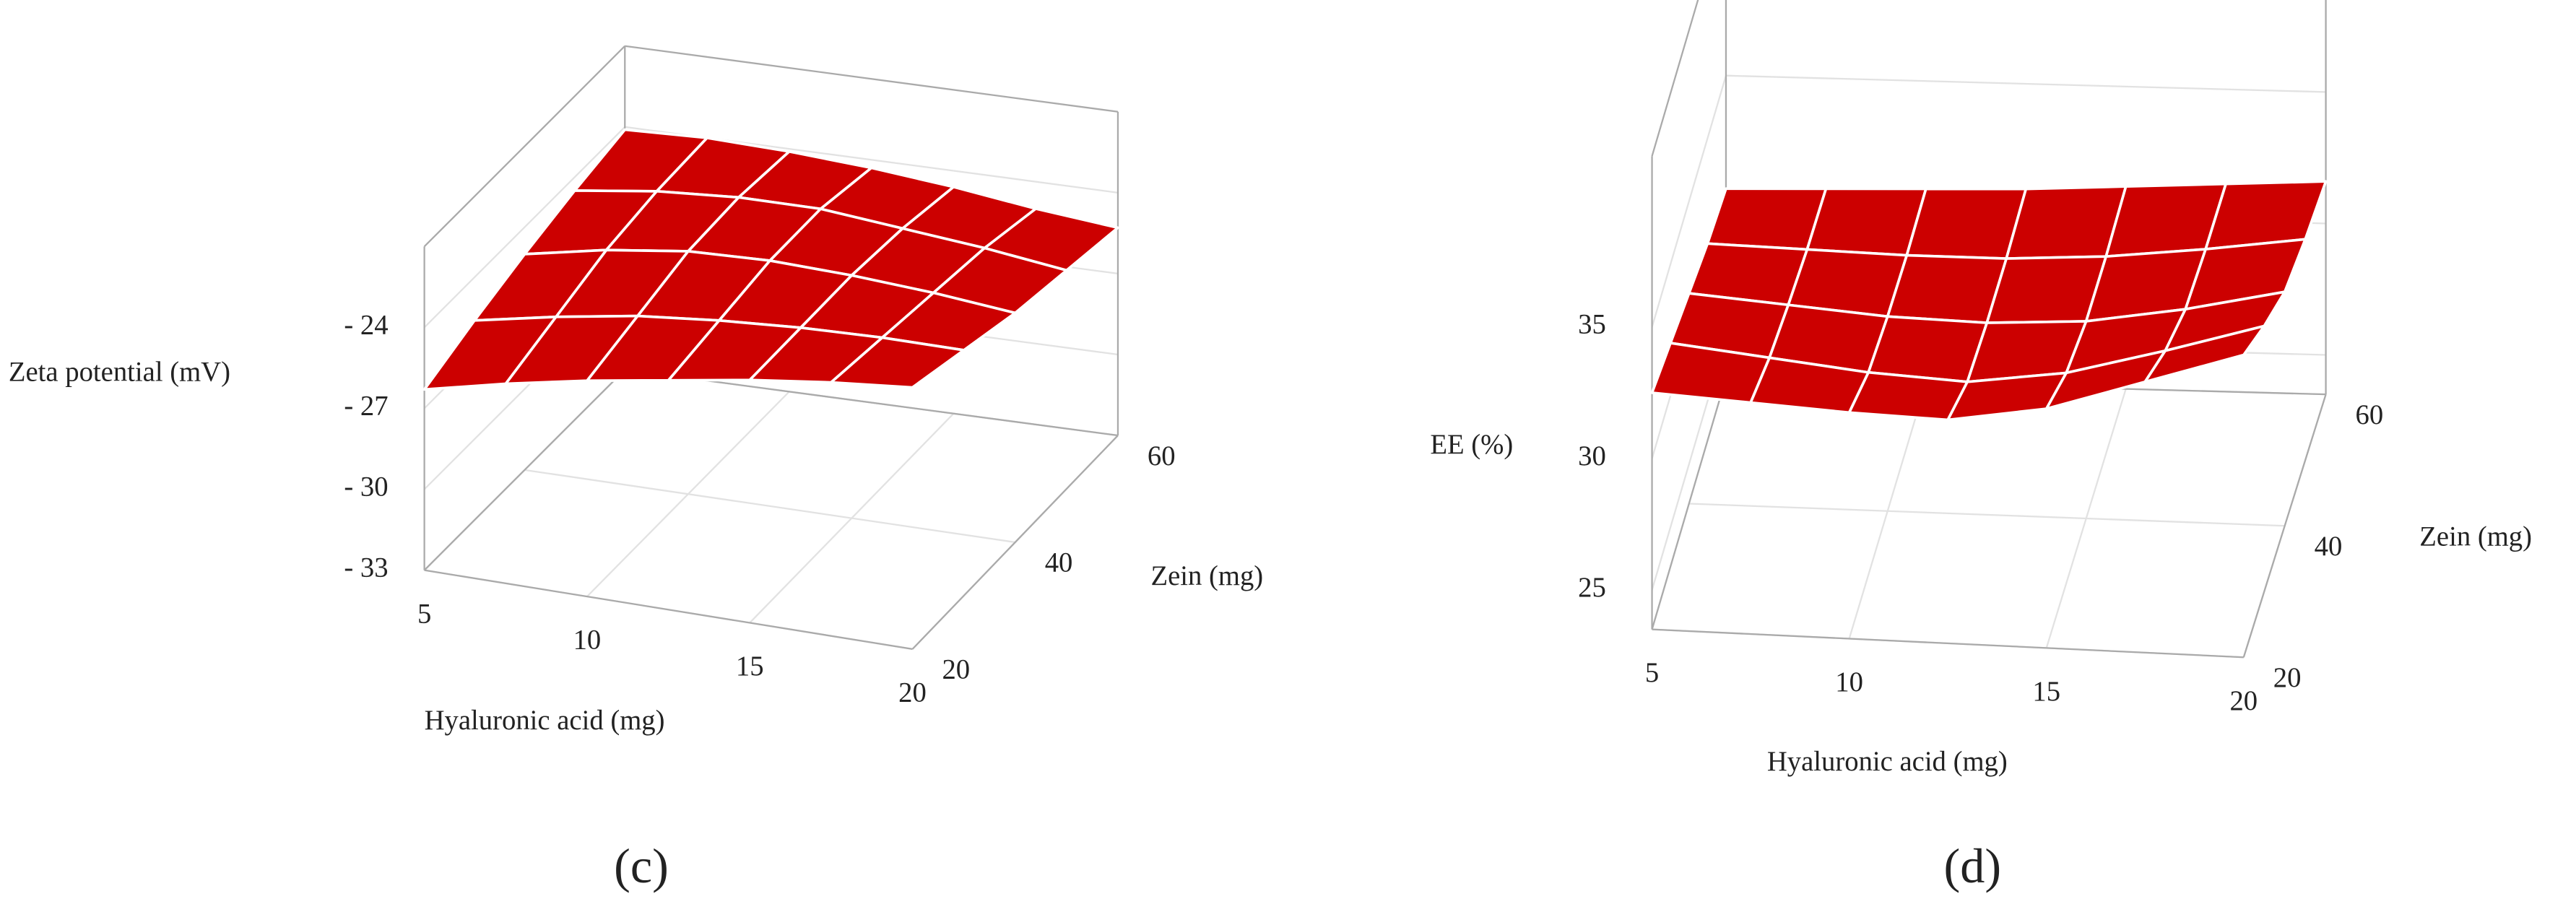 The height and width of the screenshot is (912, 2576). What do you see at coordinates (366, 568) in the screenshot?
I see `z-tick-label: - 33` at bounding box center [366, 568].